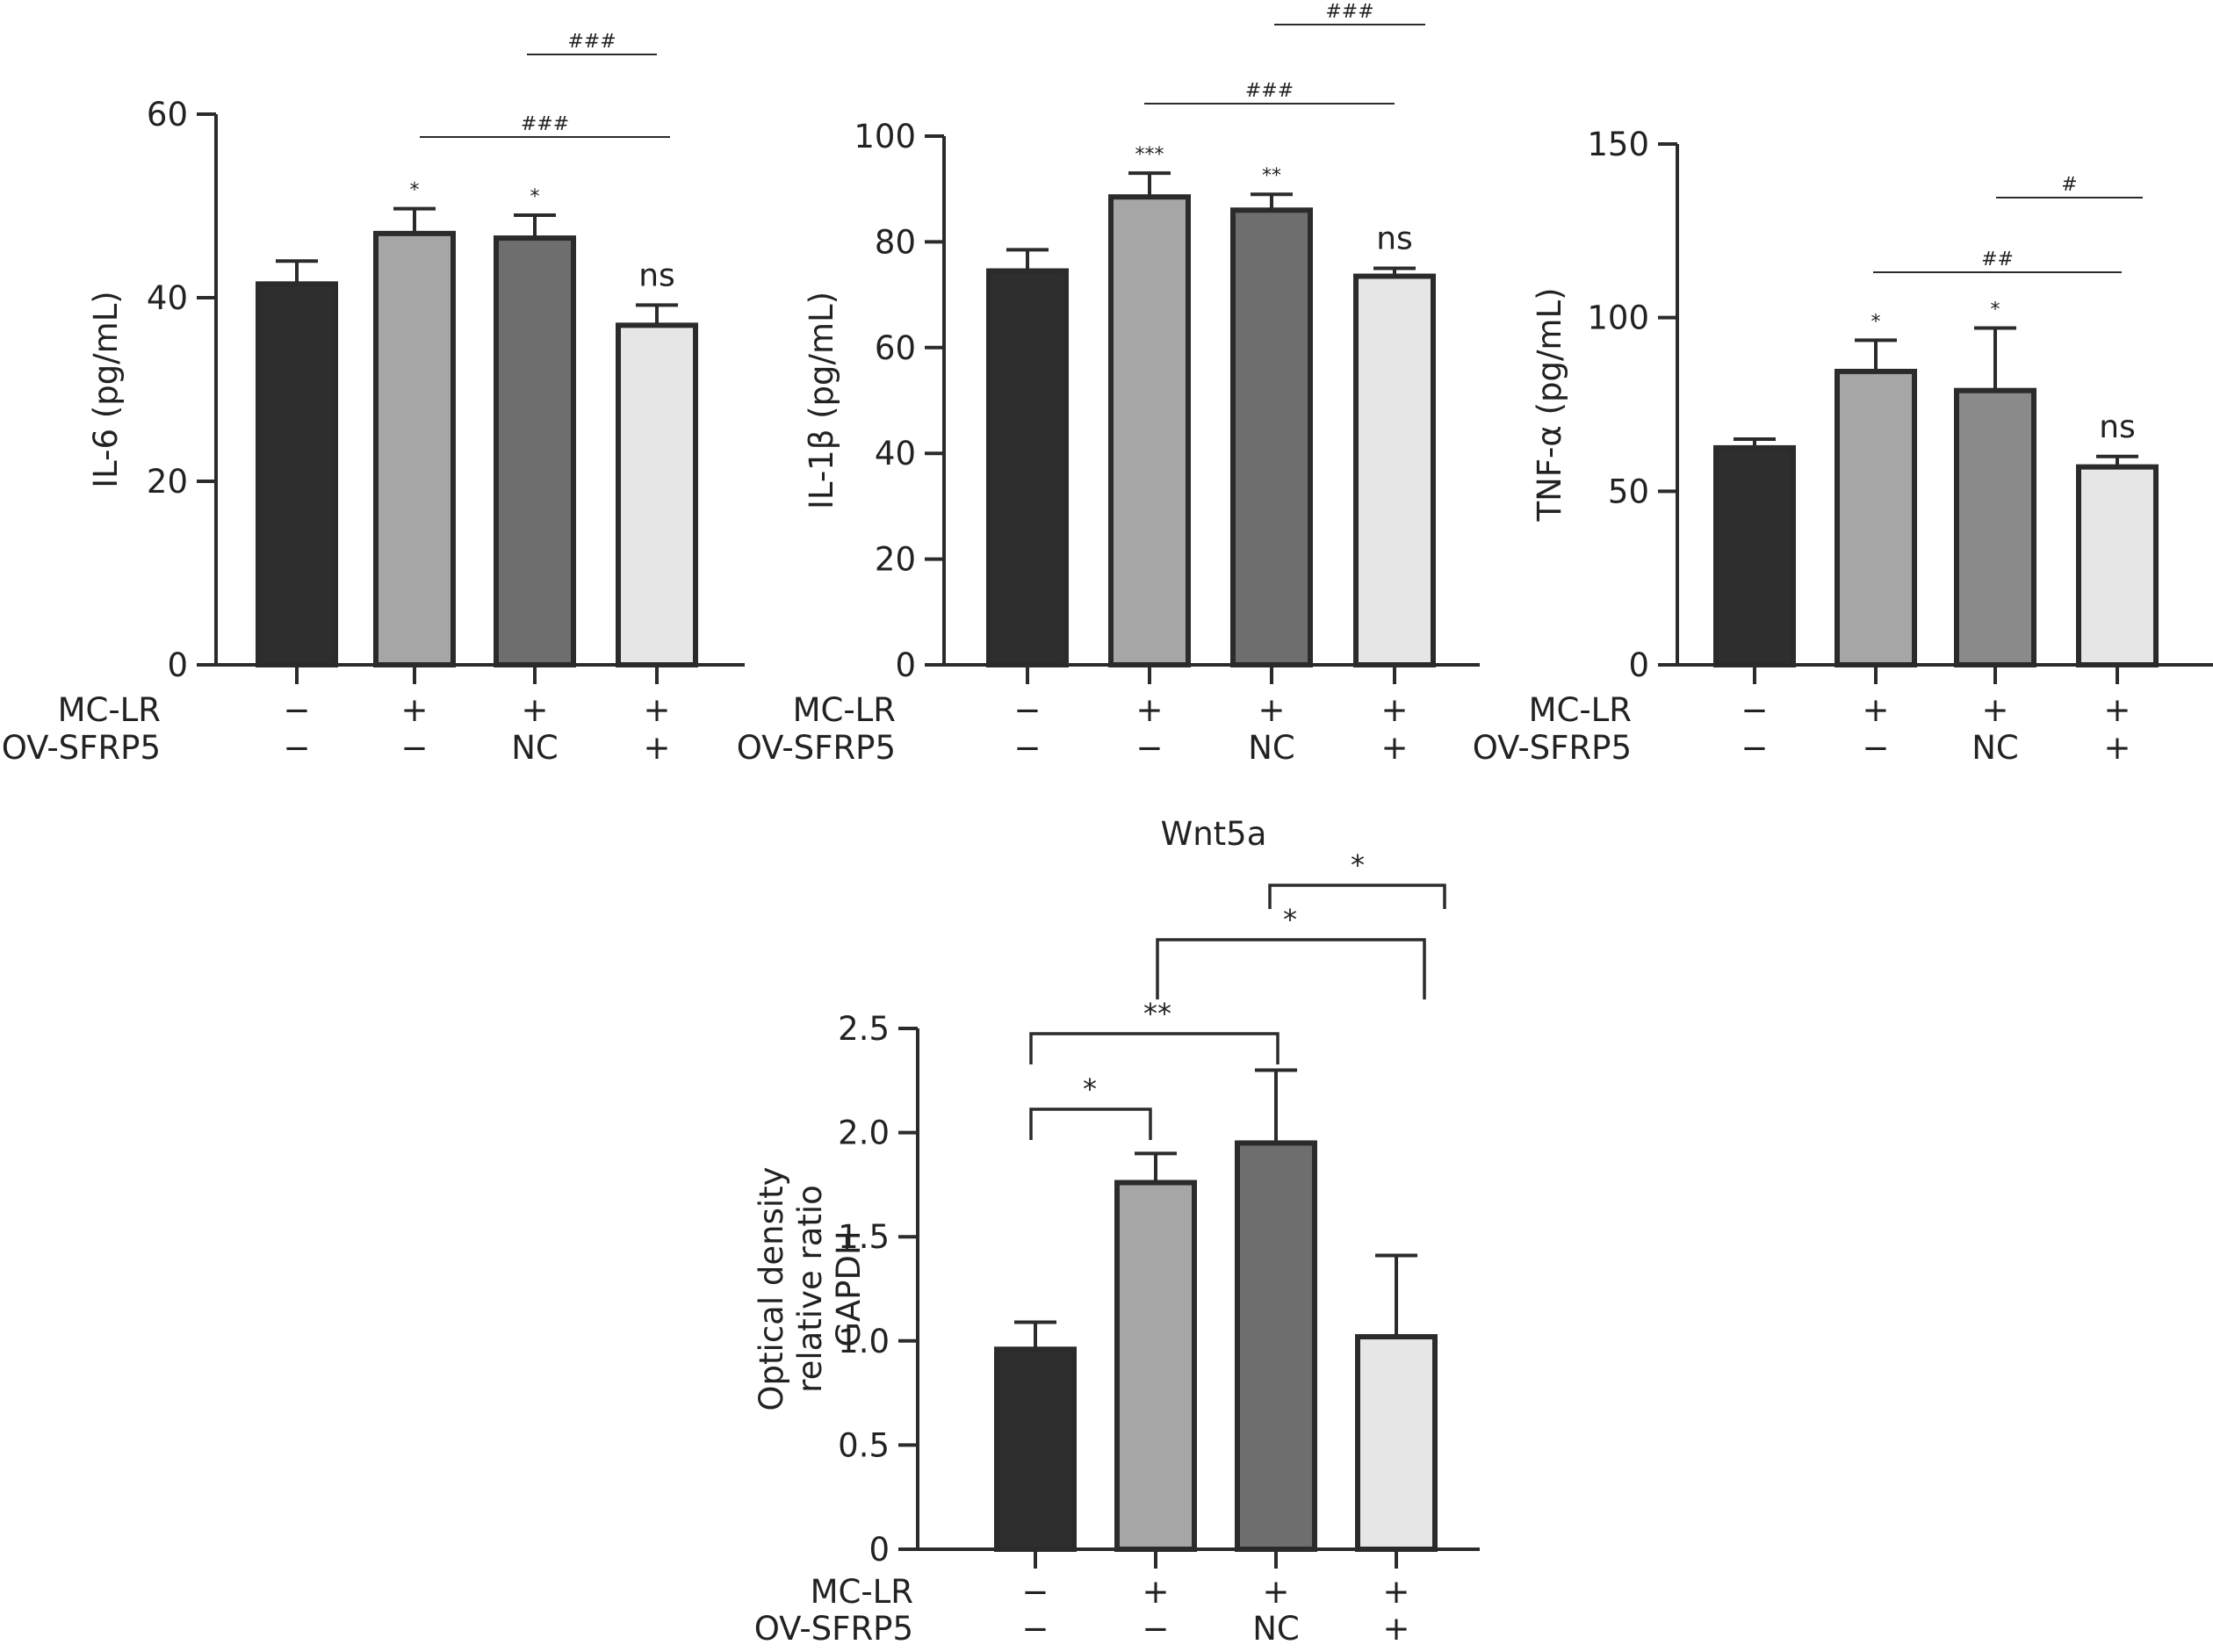  I want to click on y-axis-label: Optical densityrelative ratioGAPDH, so click(810, 1288).